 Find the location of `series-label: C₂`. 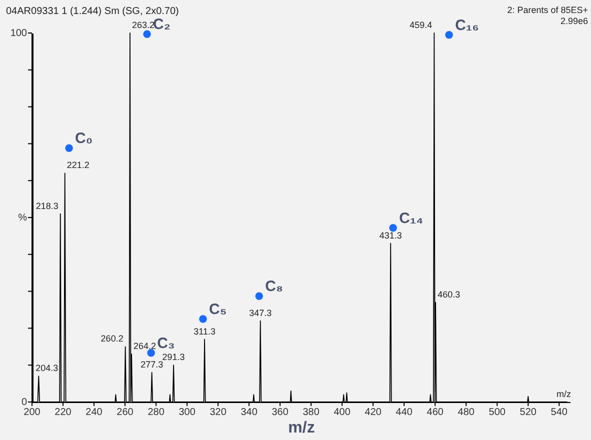

series-label: C₂ is located at coordinates (162, 25).